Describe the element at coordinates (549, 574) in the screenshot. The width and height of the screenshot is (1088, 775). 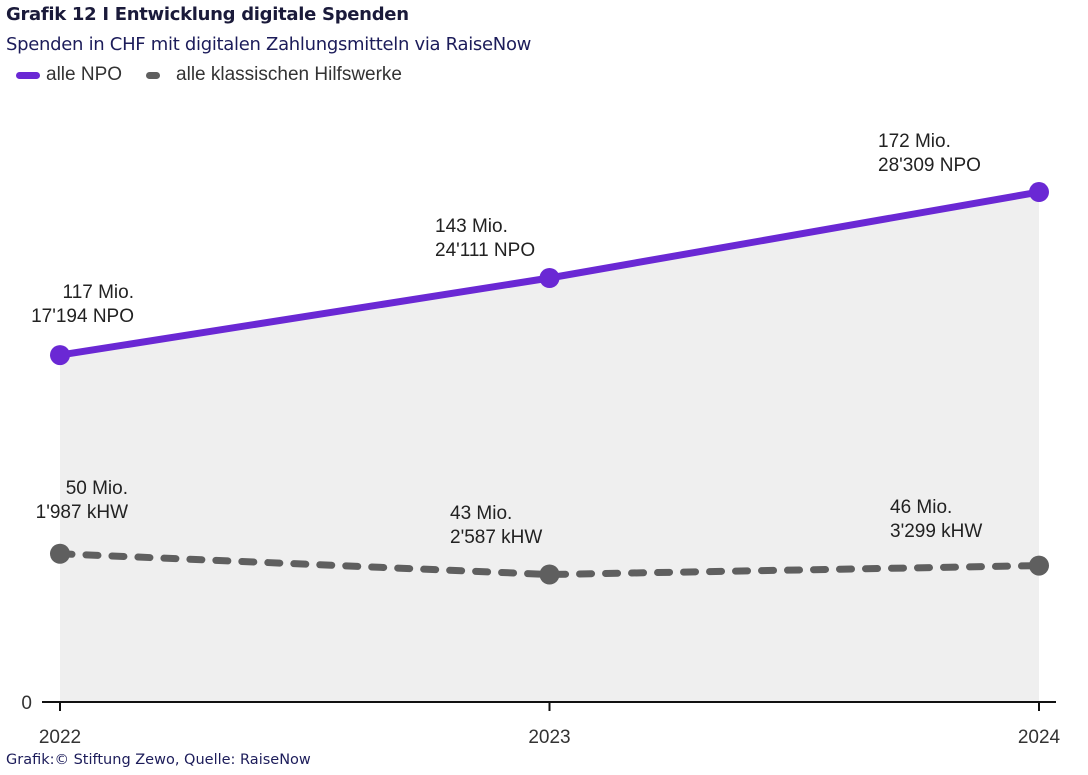
I see `data-point-1-2023` at that location.